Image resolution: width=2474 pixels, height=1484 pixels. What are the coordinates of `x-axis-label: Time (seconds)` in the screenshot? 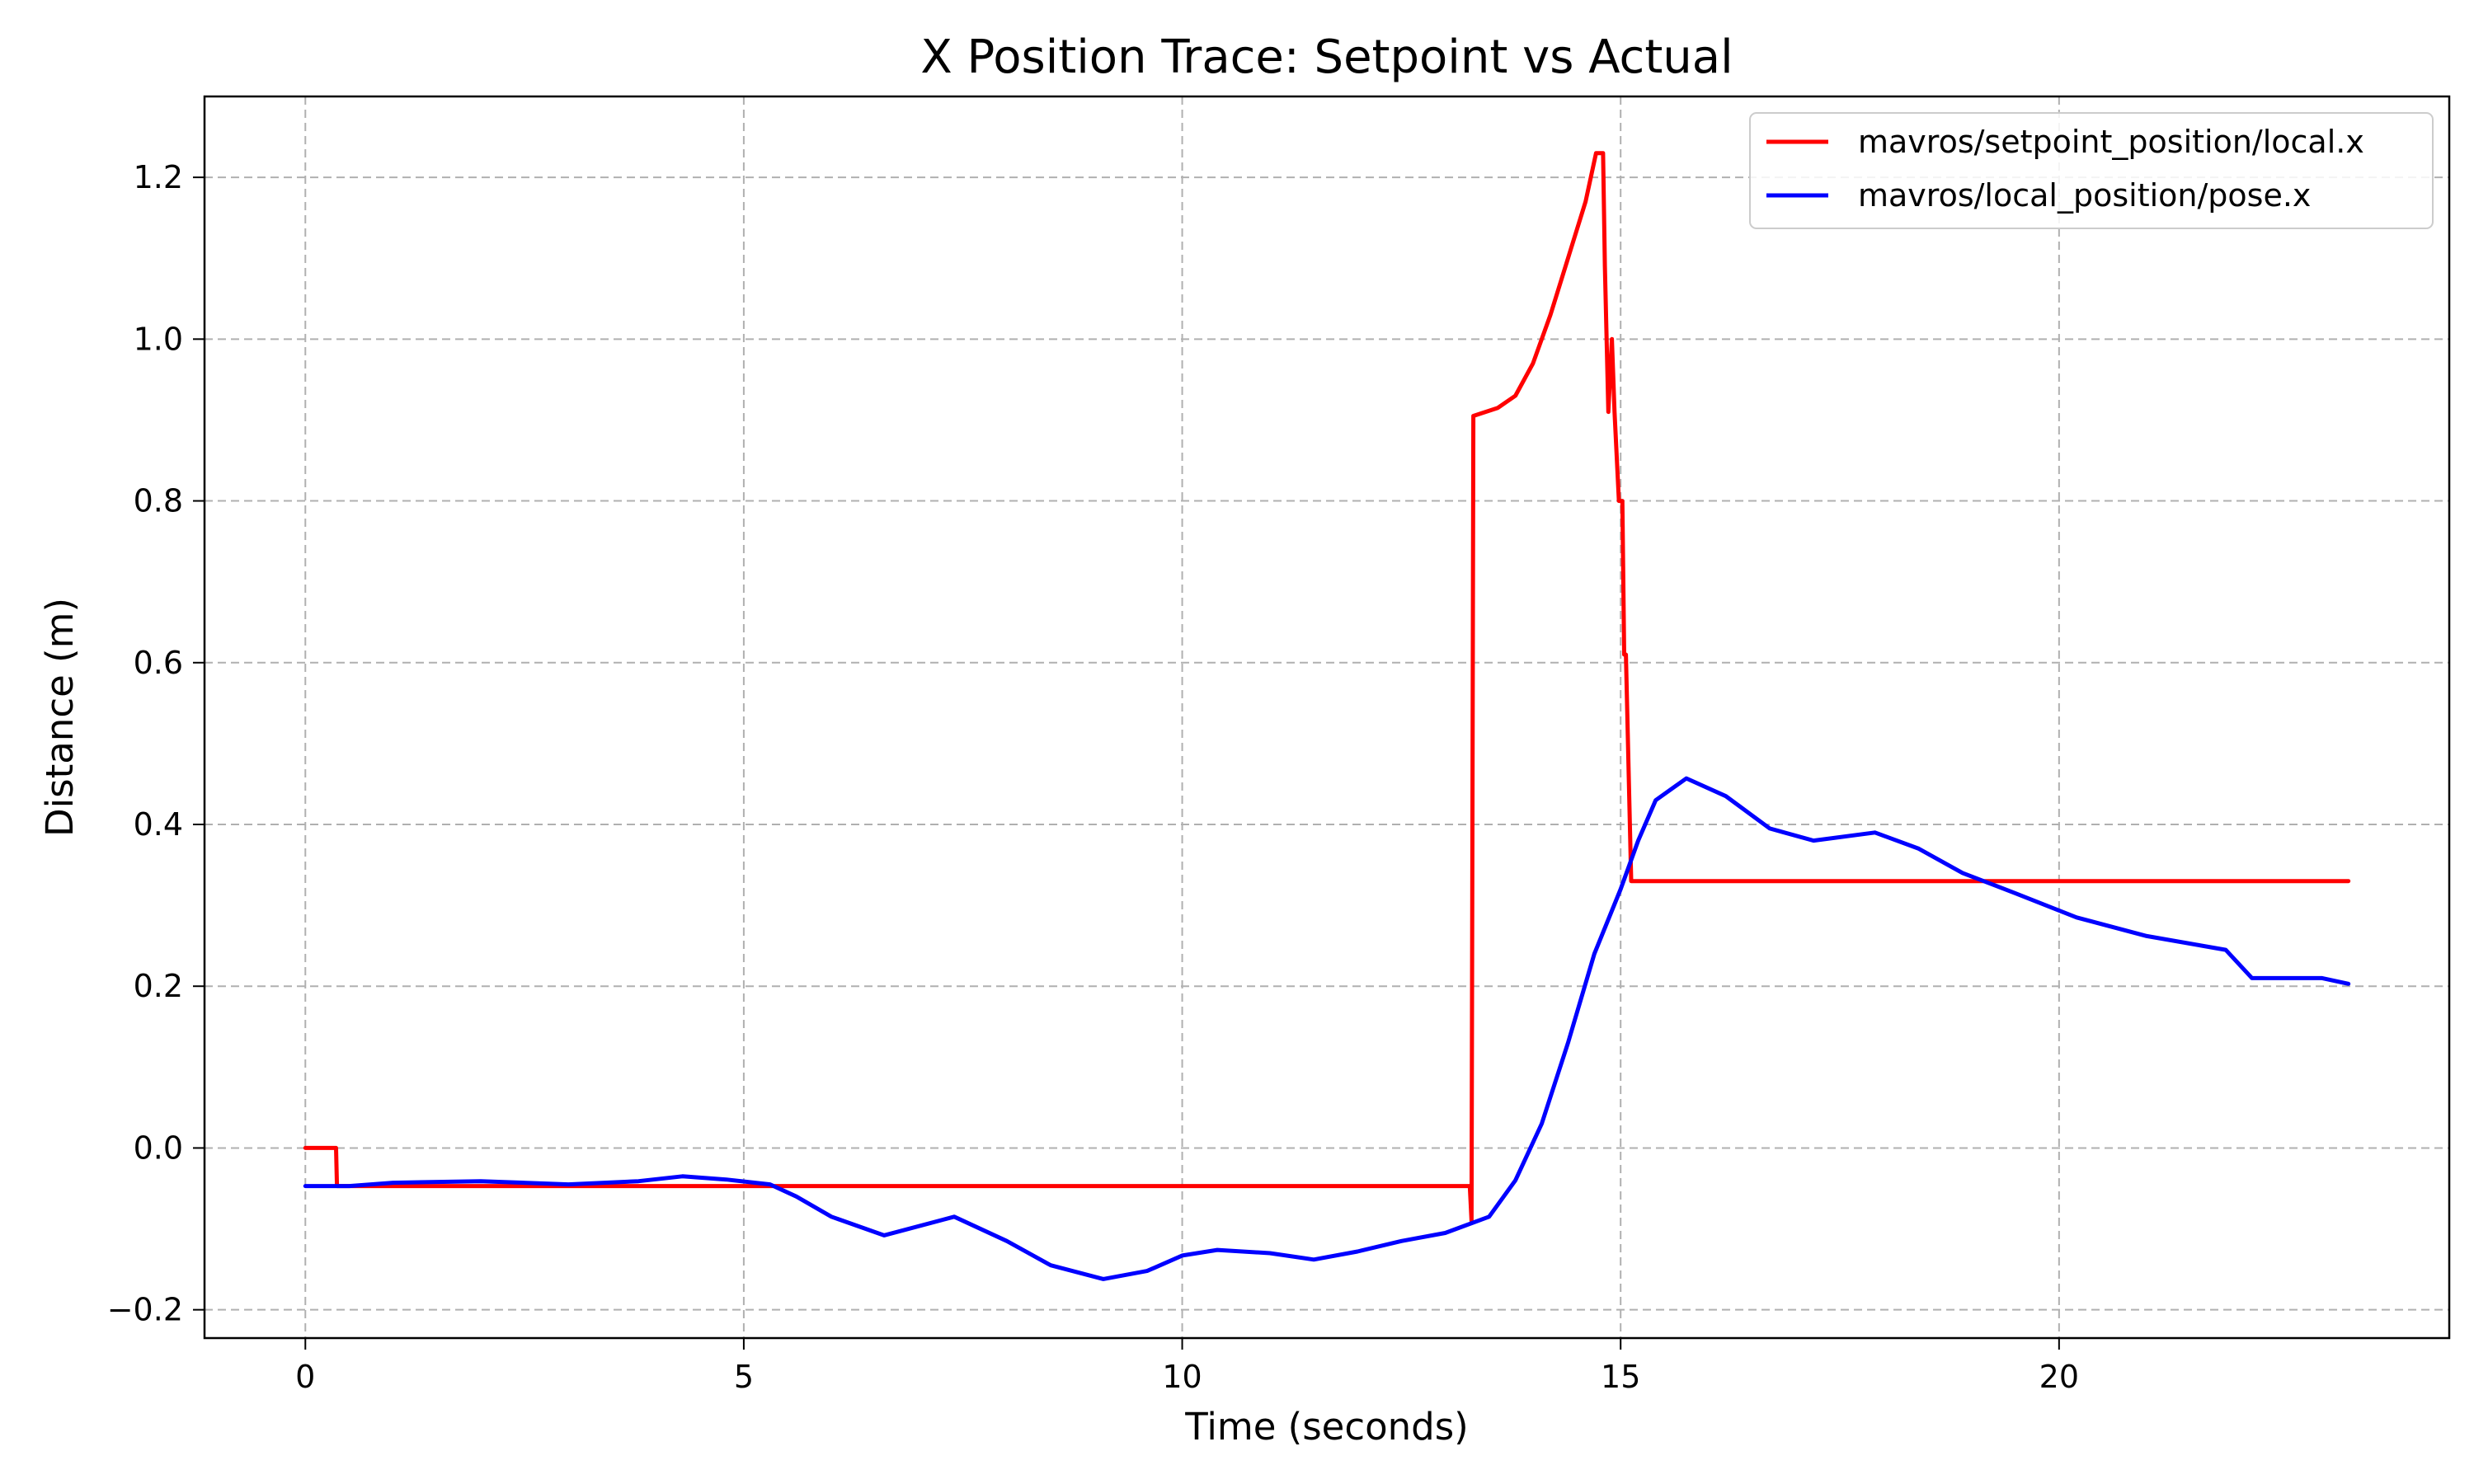 It's located at (1326, 1427).